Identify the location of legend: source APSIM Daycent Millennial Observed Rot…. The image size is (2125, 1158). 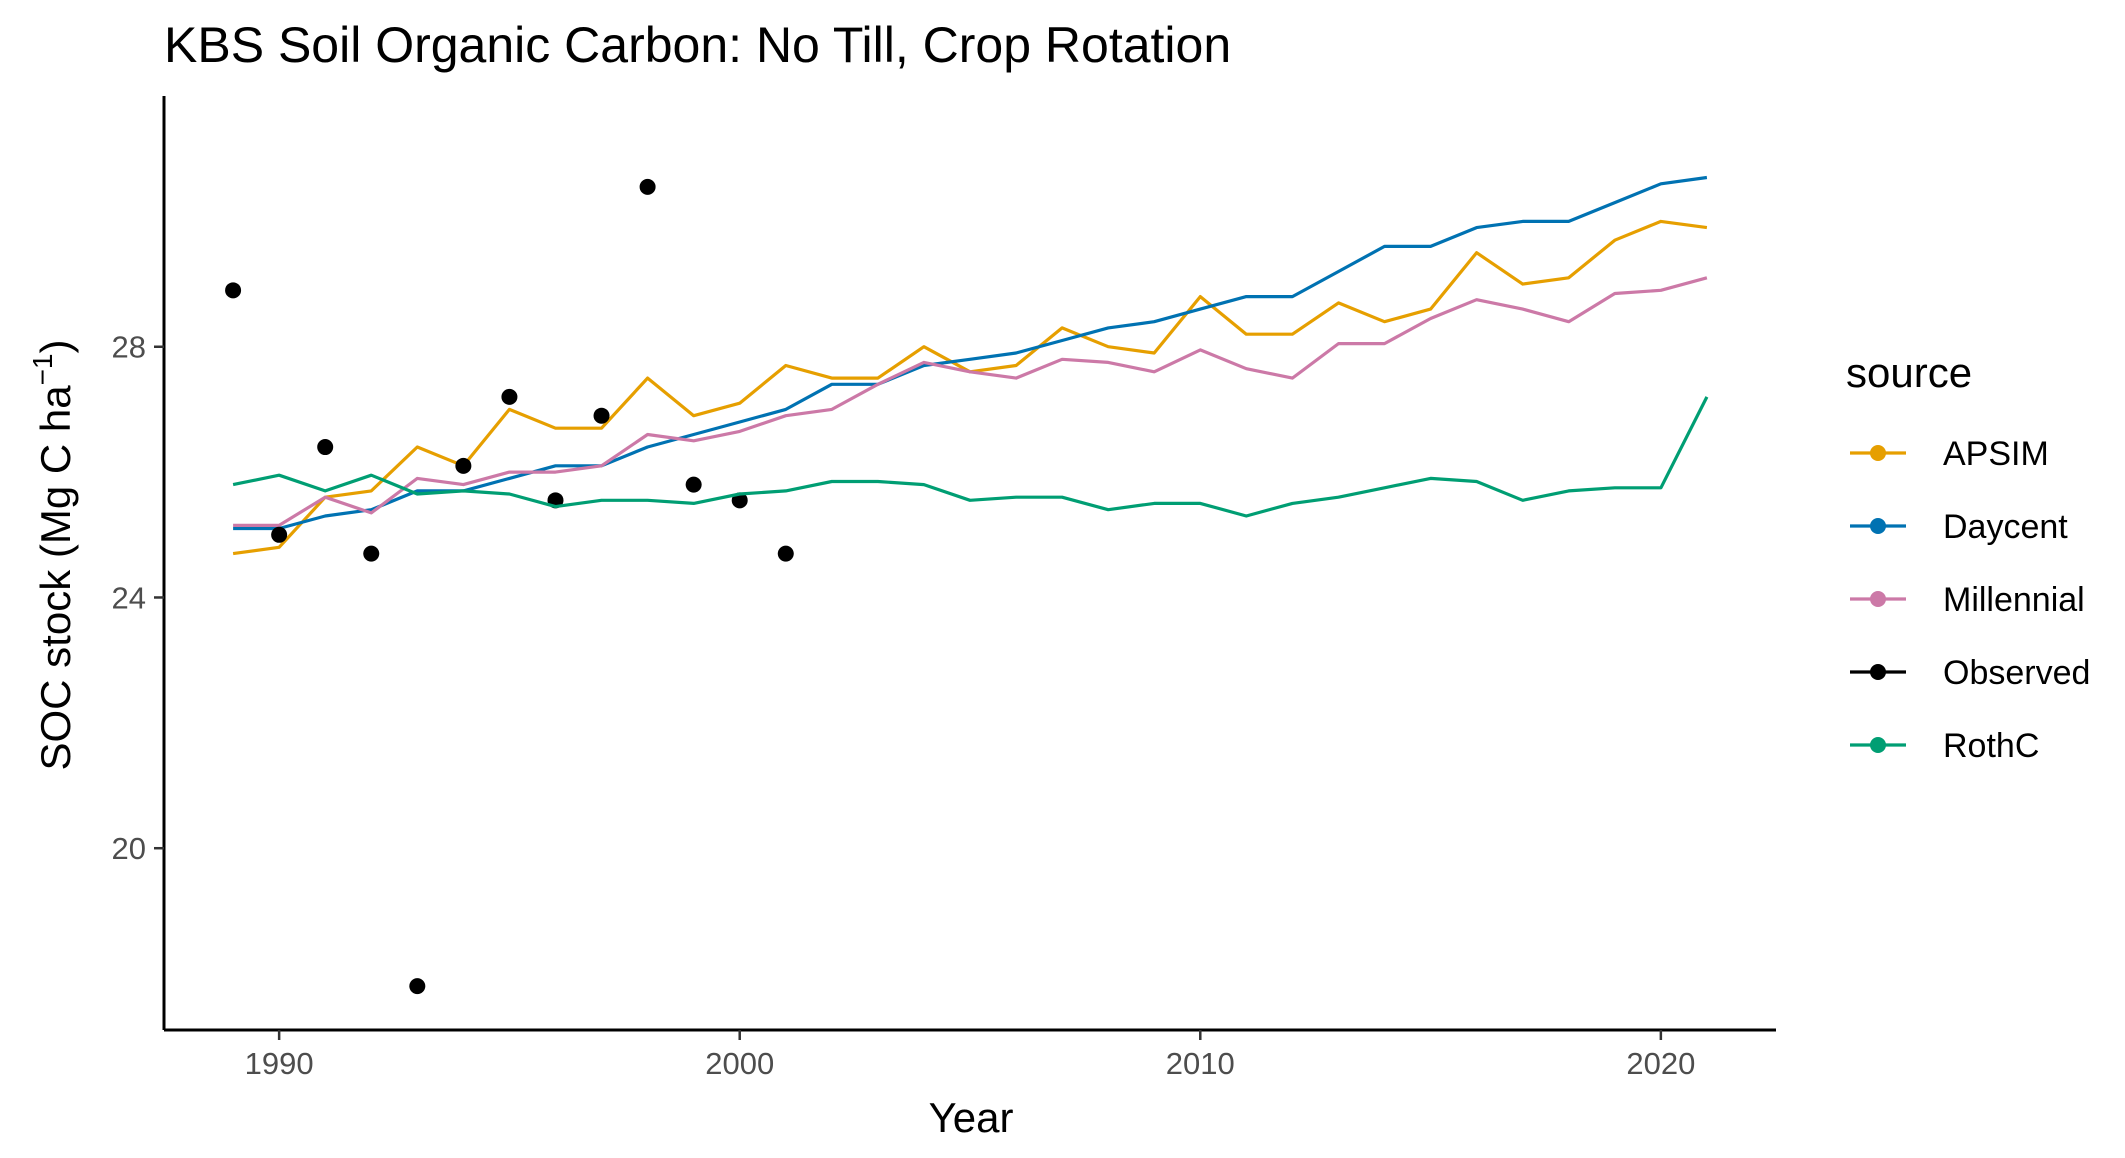
(1968, 557).